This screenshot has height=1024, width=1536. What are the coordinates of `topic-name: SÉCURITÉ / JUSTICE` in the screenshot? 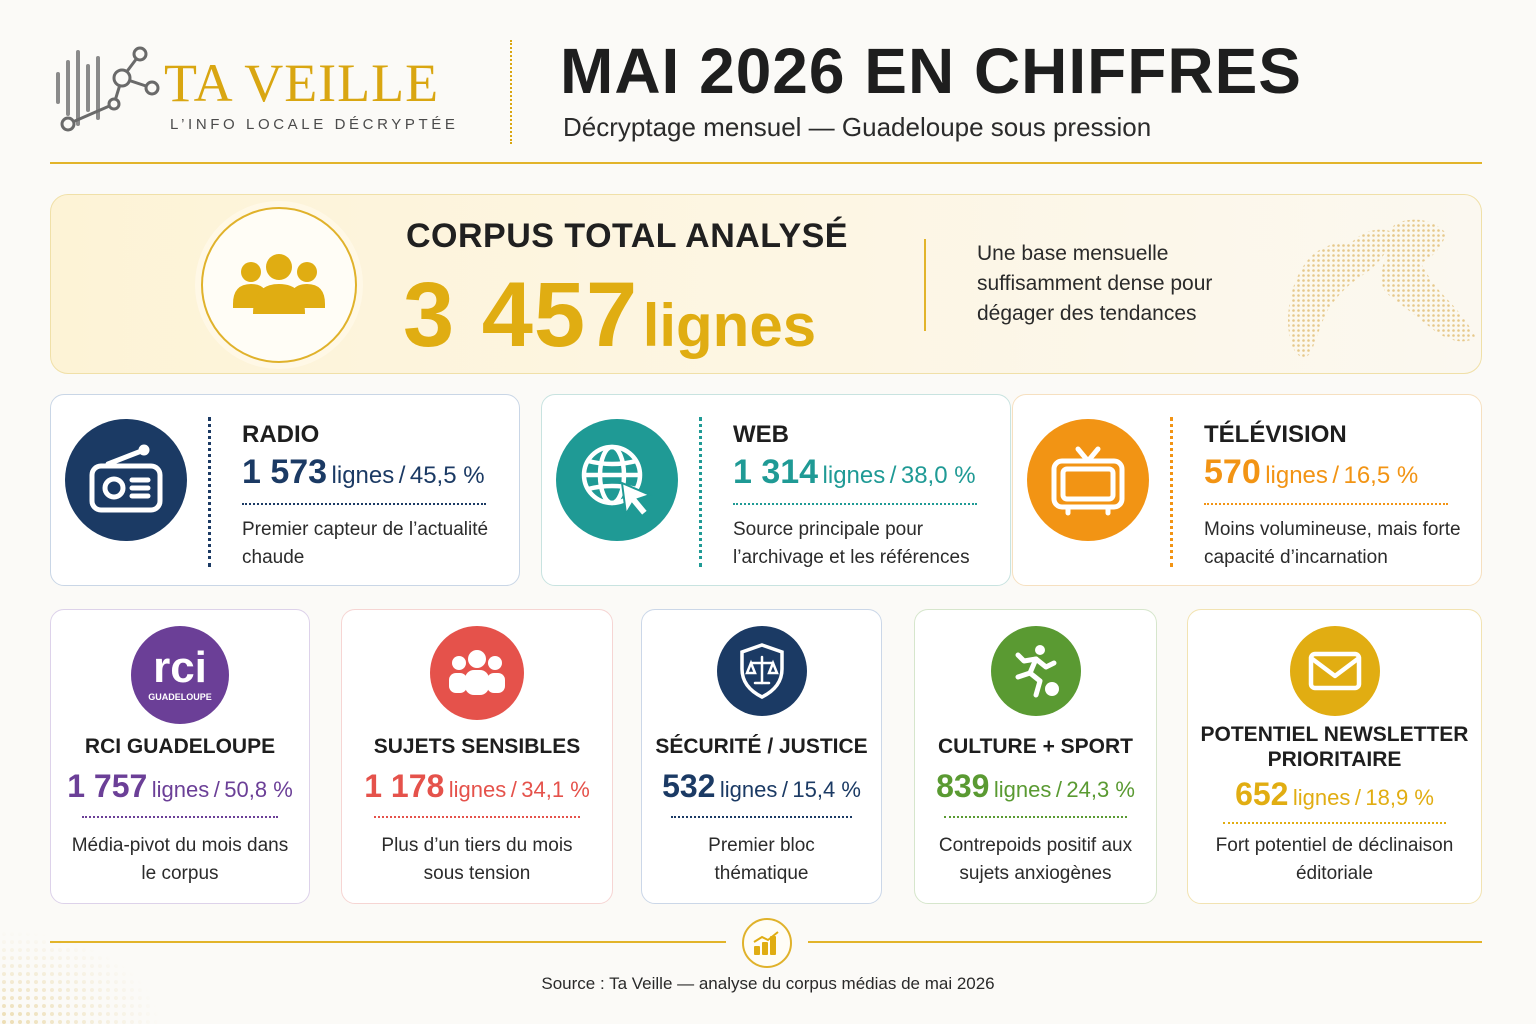 It's located at (761, 746).